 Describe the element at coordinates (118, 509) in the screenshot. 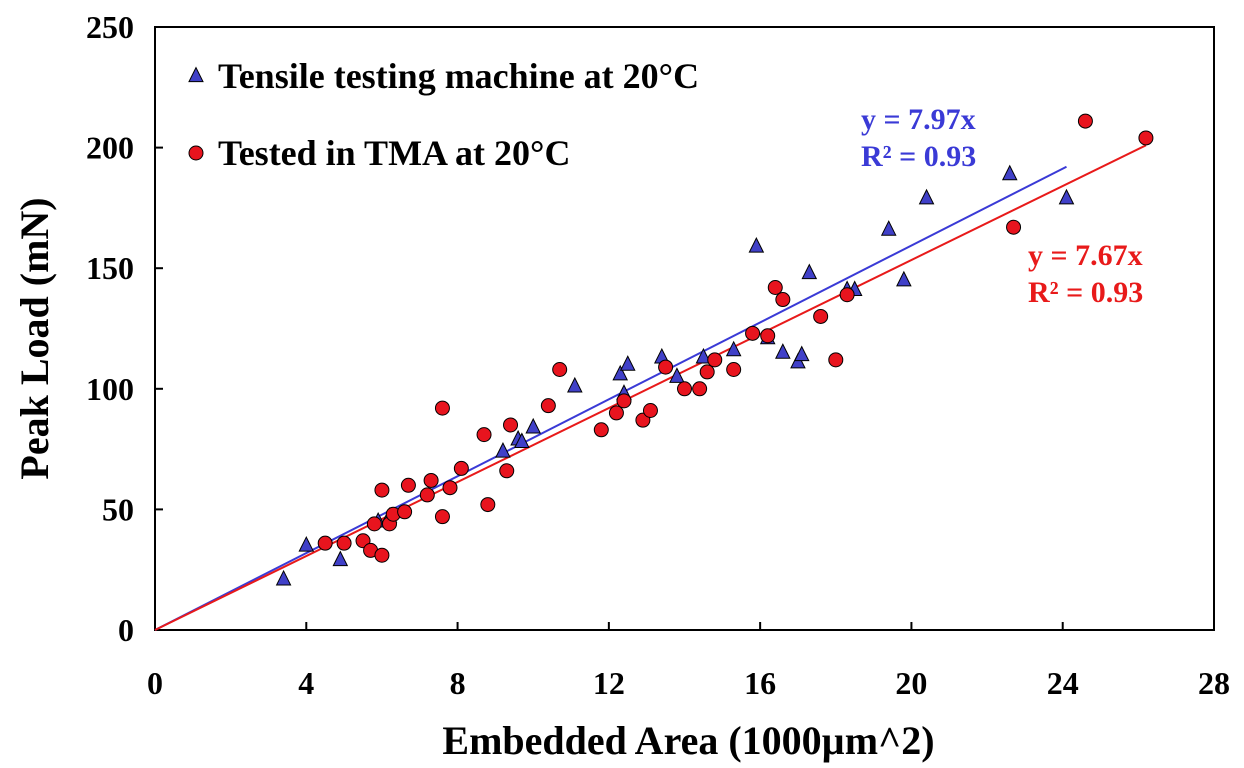

I see `y-tick-label: 50` at that location.